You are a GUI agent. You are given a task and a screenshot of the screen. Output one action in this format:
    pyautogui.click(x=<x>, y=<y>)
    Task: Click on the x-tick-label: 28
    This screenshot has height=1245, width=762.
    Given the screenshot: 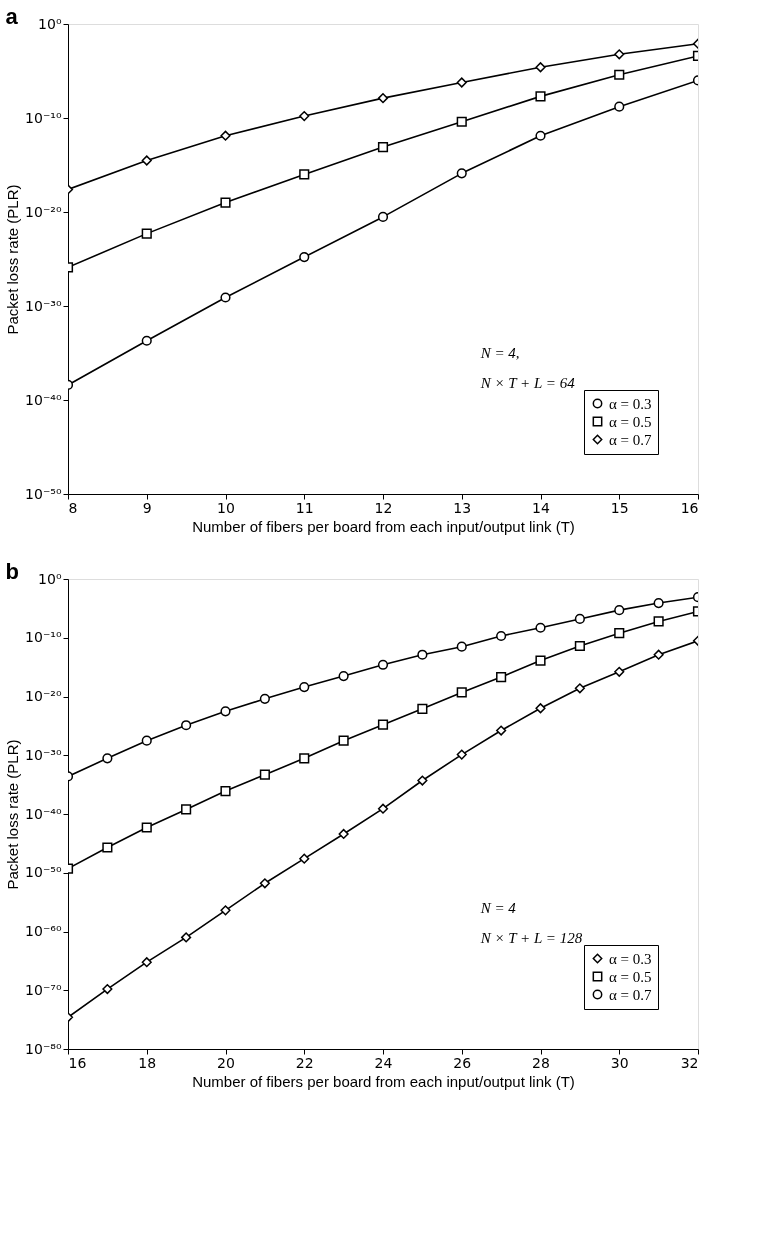 What is the action you would take?
    pyautogui.click(x=541, y=1062)
    